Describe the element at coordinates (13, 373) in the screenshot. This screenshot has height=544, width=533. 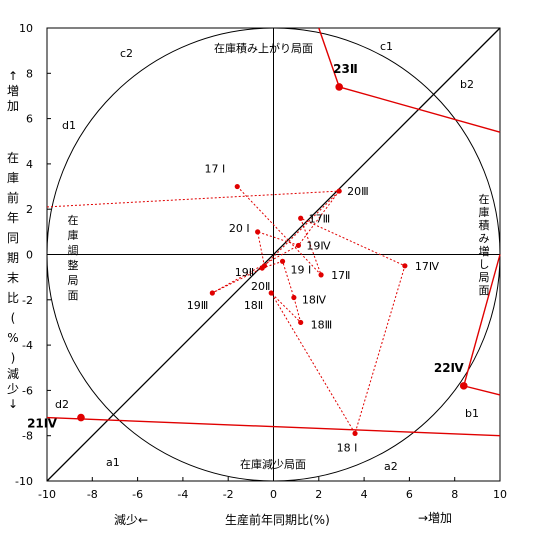
I see `y-axis-bottom-note-char: 減` at that location.